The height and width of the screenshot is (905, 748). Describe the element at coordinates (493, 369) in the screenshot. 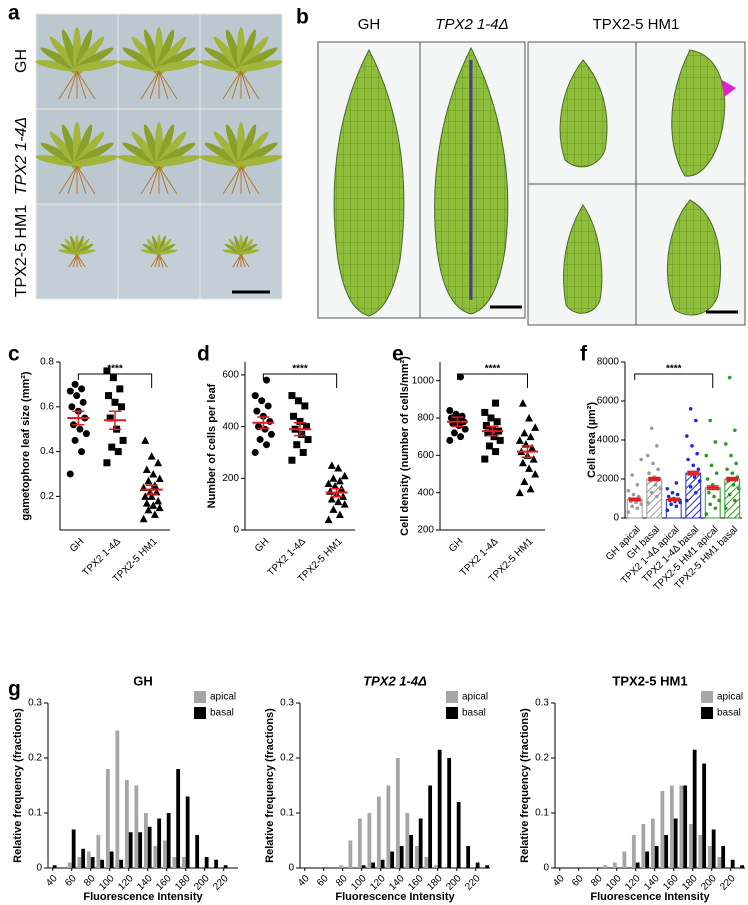

I see `significance-label: ****` at that location.